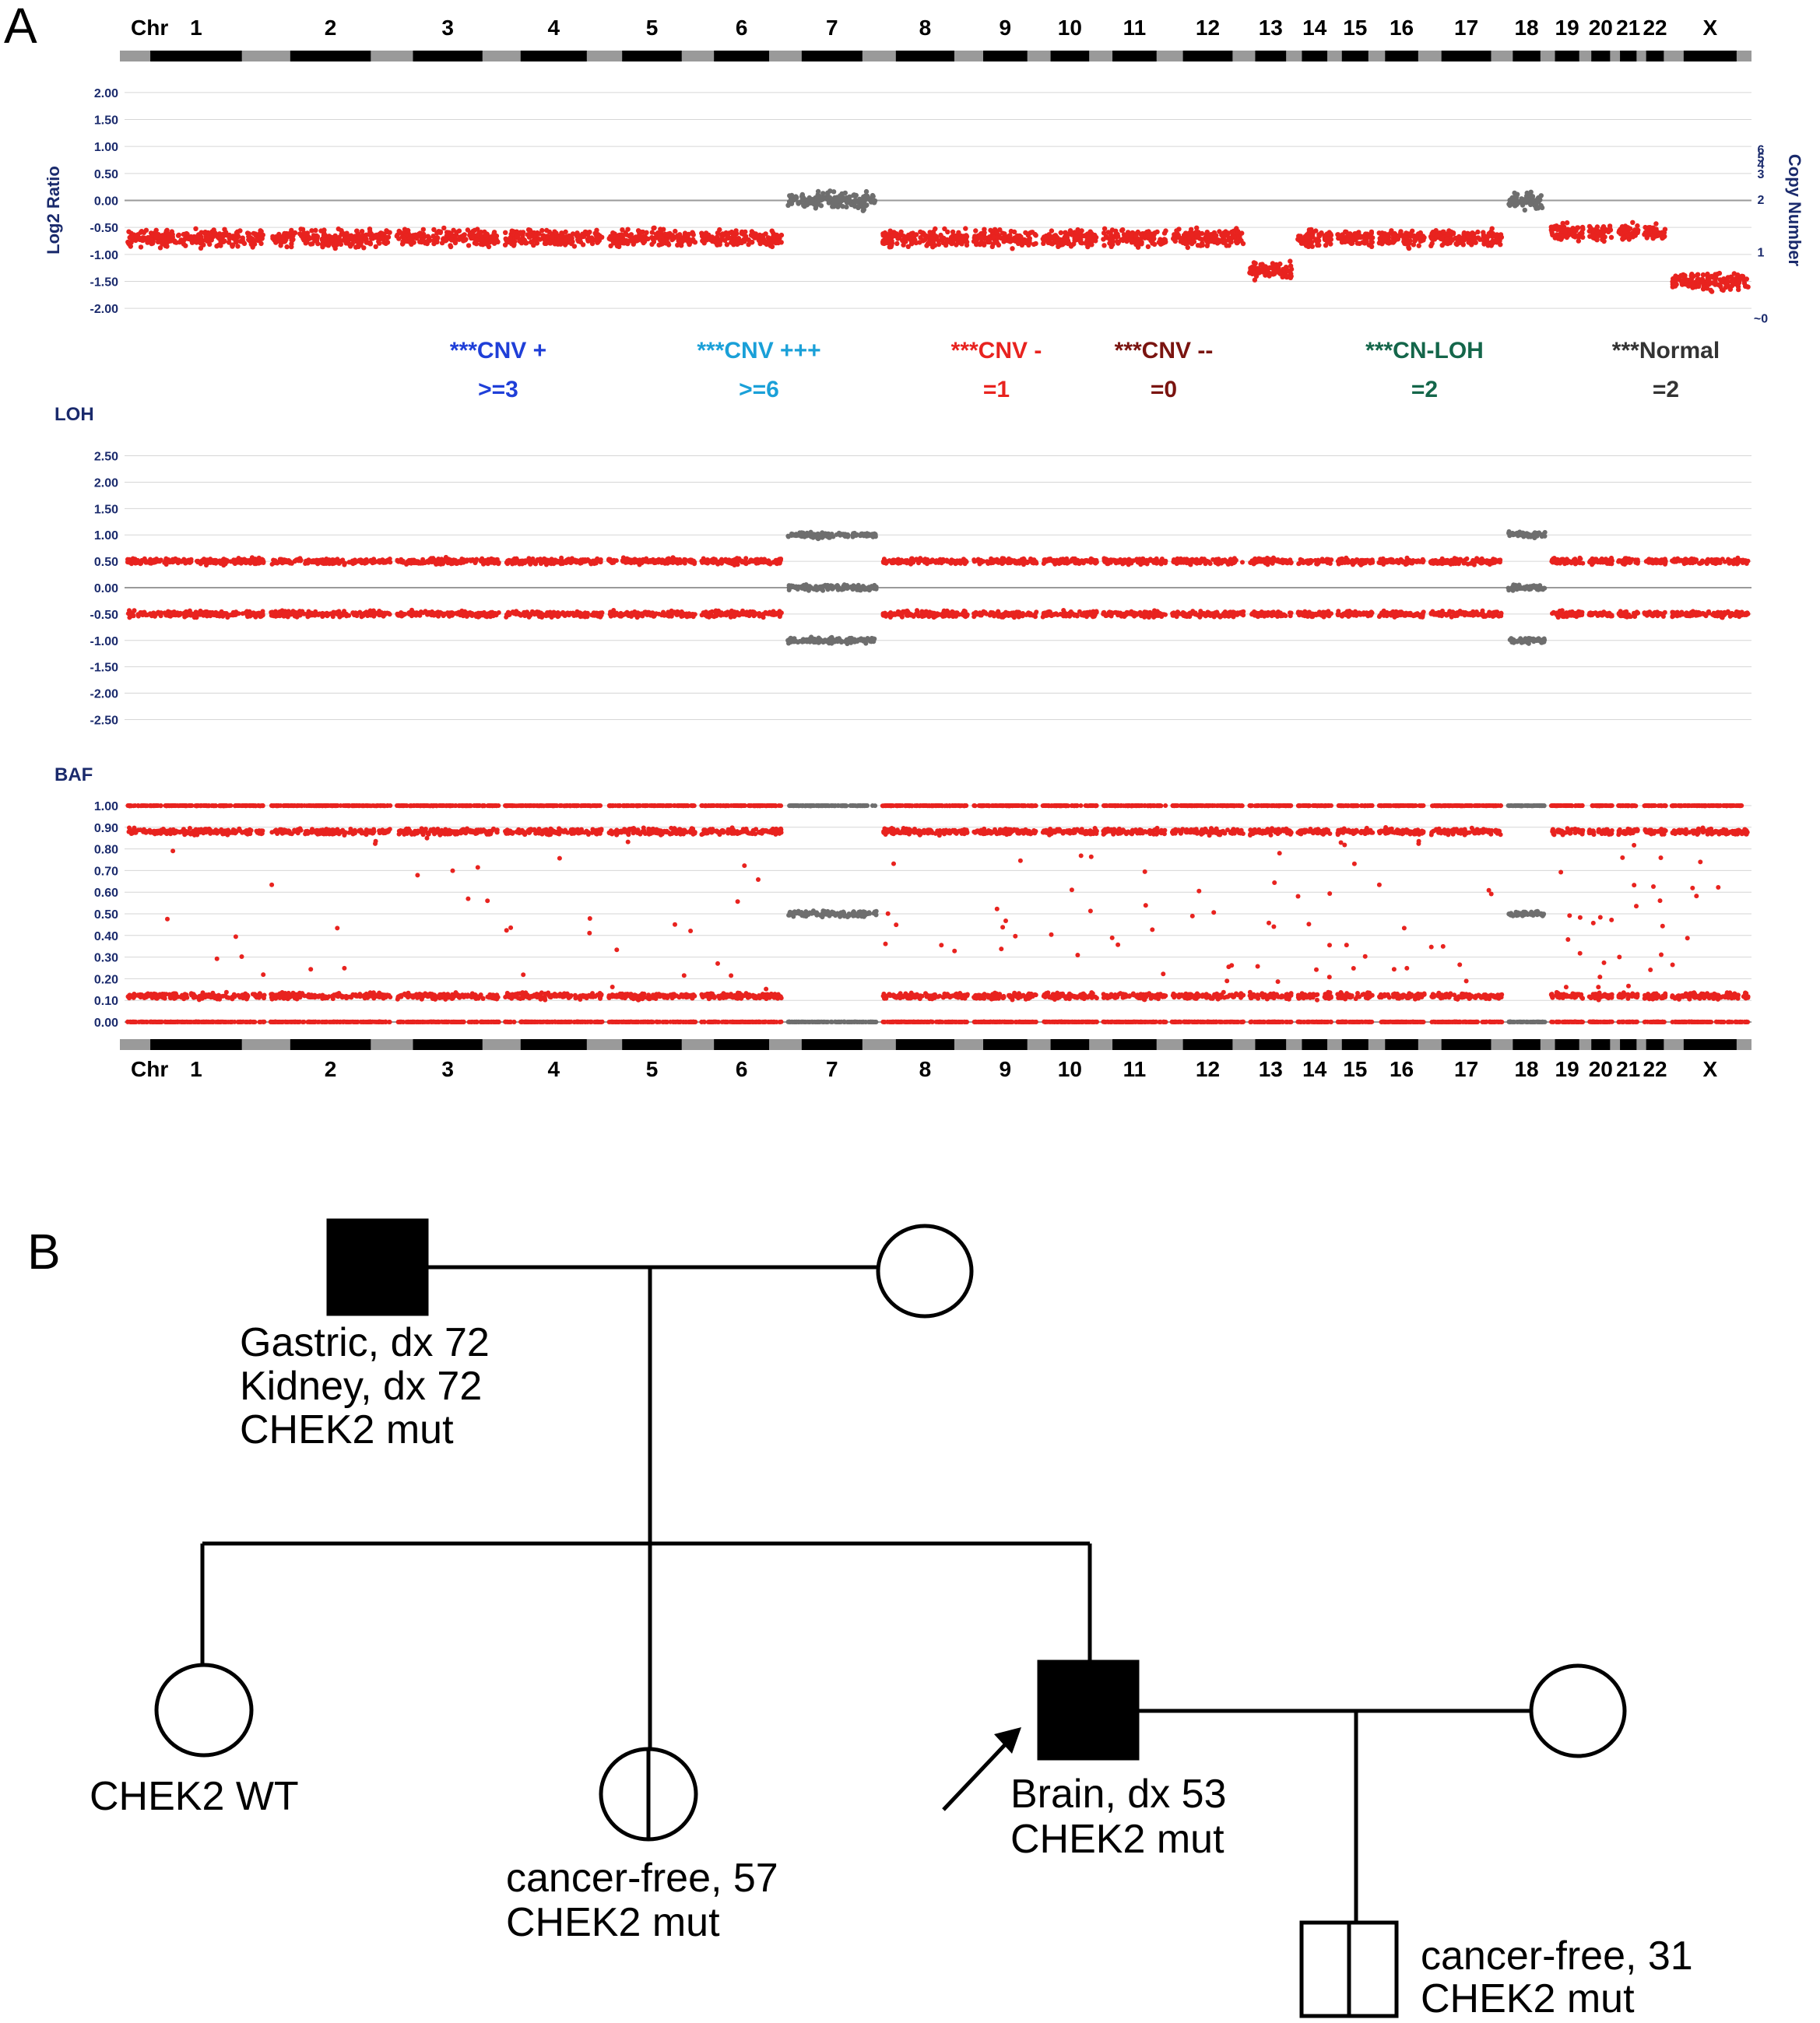  I want to click on loh-tick-label: 2.00, so click(106, 483).